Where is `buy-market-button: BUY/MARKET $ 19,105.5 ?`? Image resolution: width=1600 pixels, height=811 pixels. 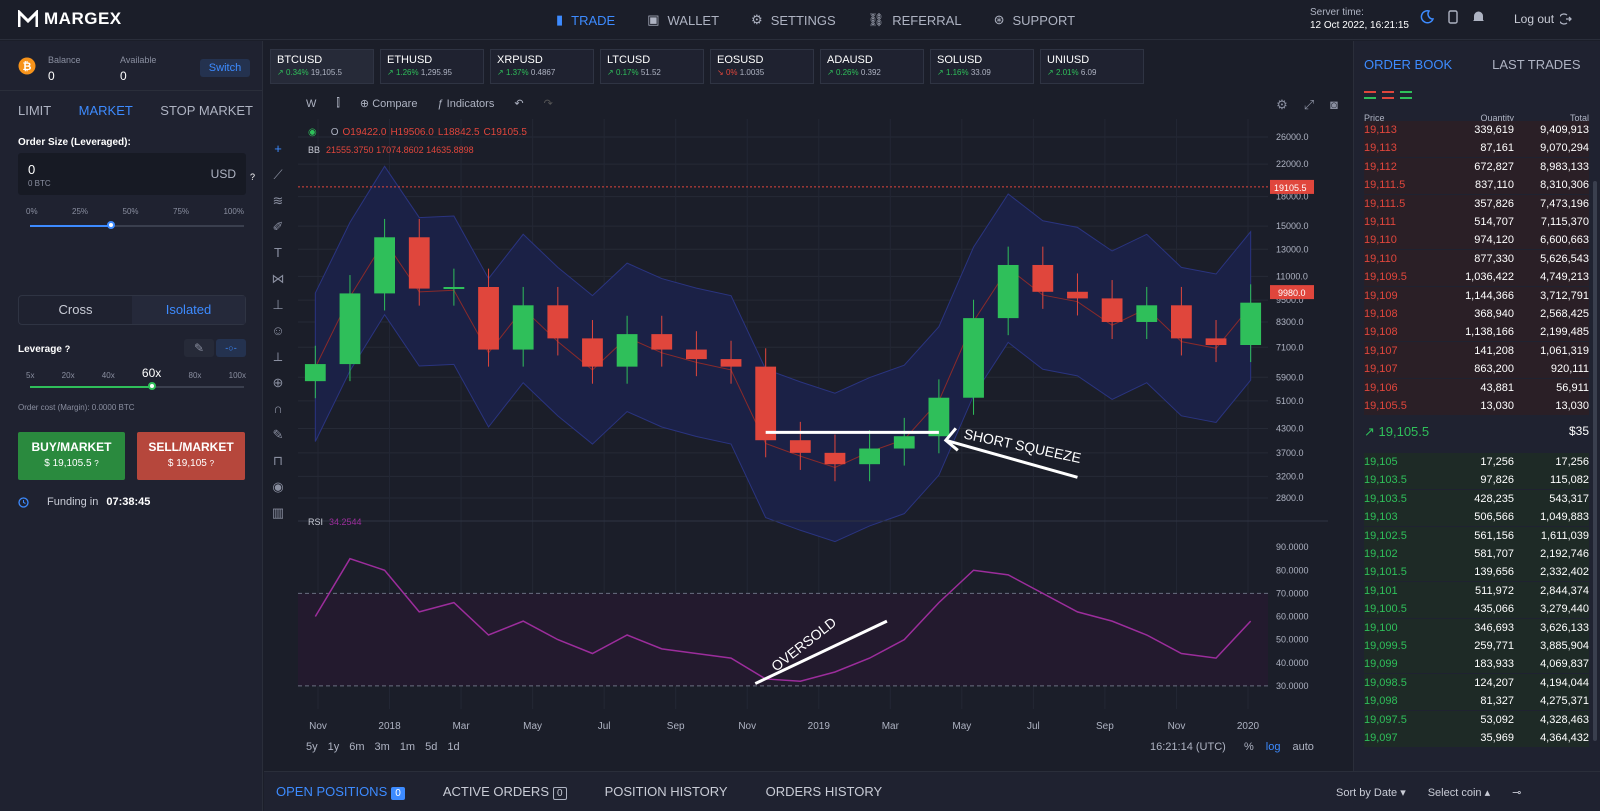
buy-market-button: BUY/MARKET $ 19,105.5 ? is located at coordinates (71, 456).